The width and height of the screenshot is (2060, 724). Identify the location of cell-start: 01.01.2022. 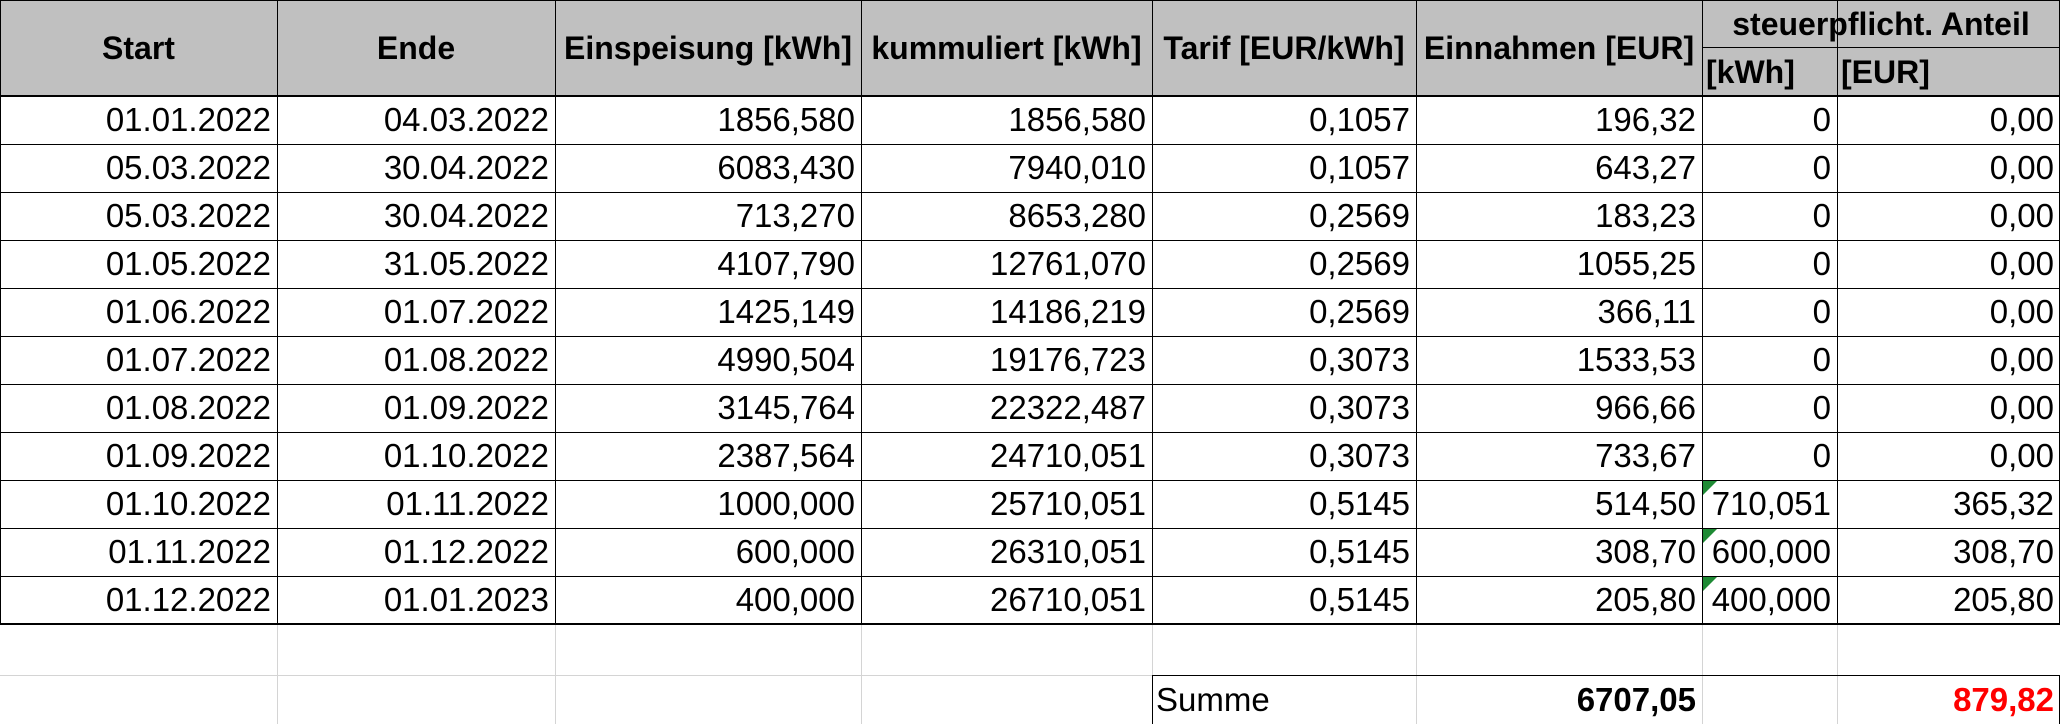
(188, 119).